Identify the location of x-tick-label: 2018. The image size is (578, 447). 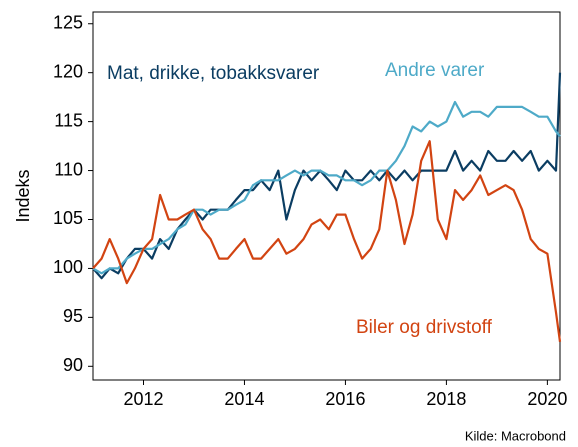
(446, 399).